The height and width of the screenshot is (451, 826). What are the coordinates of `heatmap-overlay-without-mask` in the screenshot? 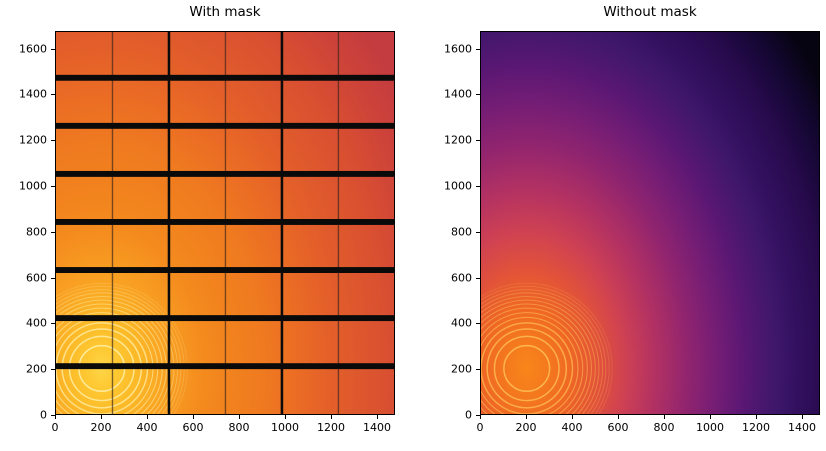 It's located at (547, 348).